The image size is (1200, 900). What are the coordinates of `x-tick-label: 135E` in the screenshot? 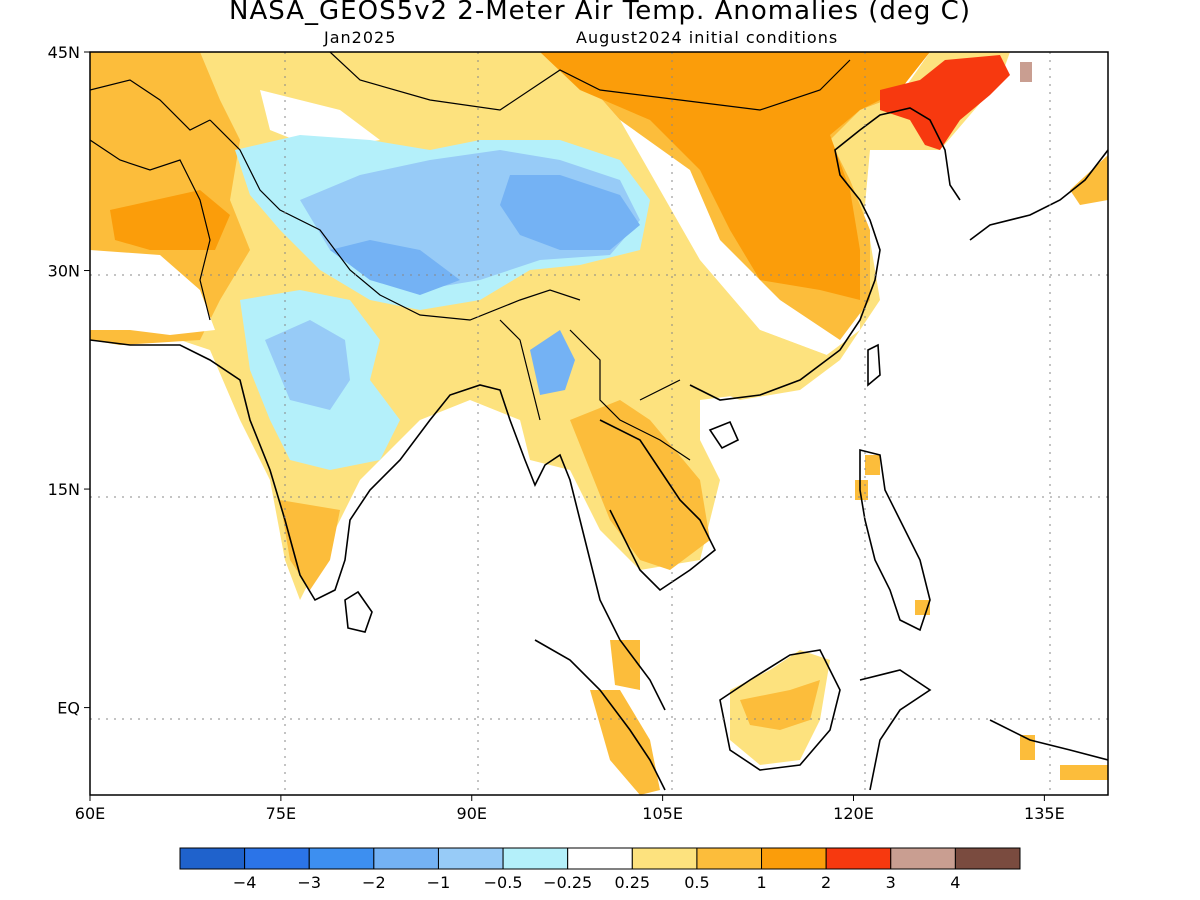 It's located at (1044, 813).